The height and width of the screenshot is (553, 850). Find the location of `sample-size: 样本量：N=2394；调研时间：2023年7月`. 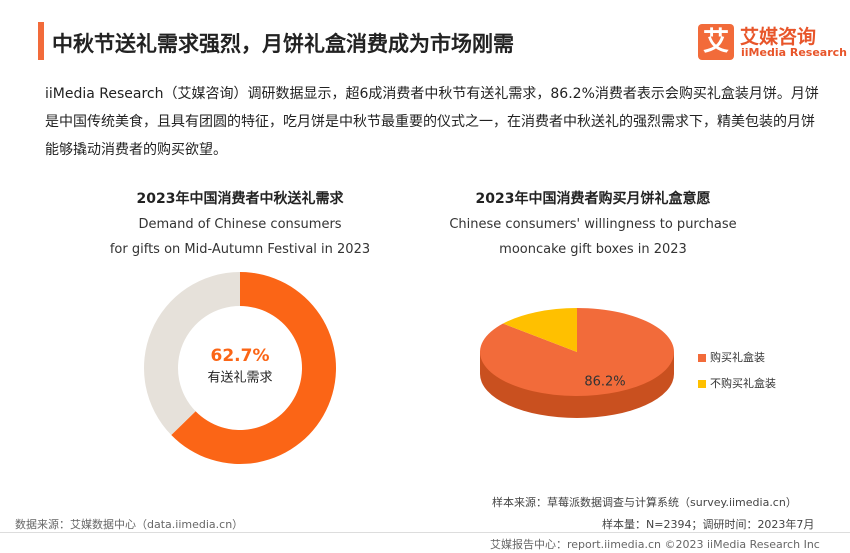

sample-size: 样本量：N=2394；调研时间：2023年7月 is located at coordinates (708, 524).